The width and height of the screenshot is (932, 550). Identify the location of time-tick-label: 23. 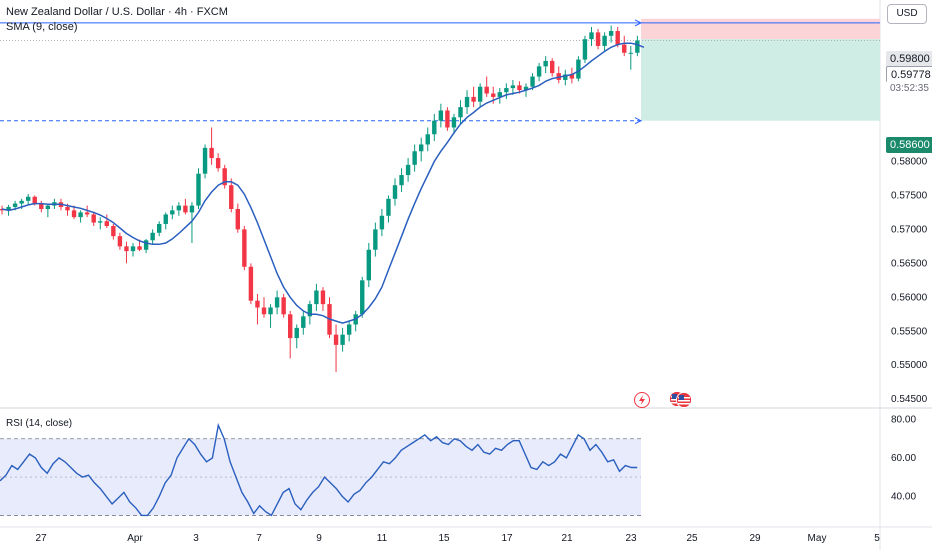
(631, 538).